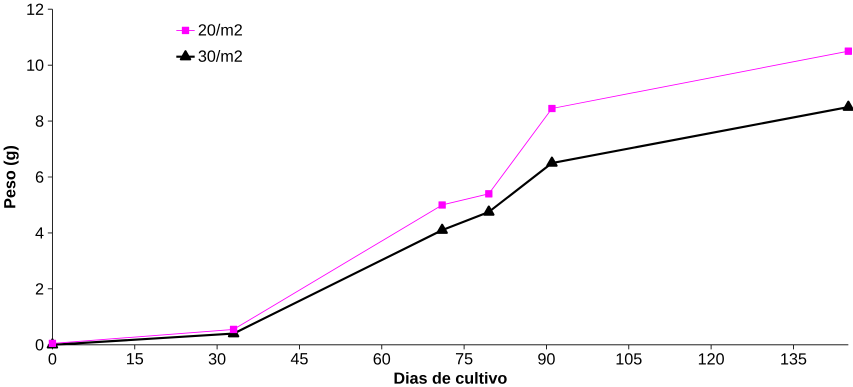  Describe the element at coordinates (450, 378) in the screenshot. I see `x-axis-title: Dias de cultivo` at that location.